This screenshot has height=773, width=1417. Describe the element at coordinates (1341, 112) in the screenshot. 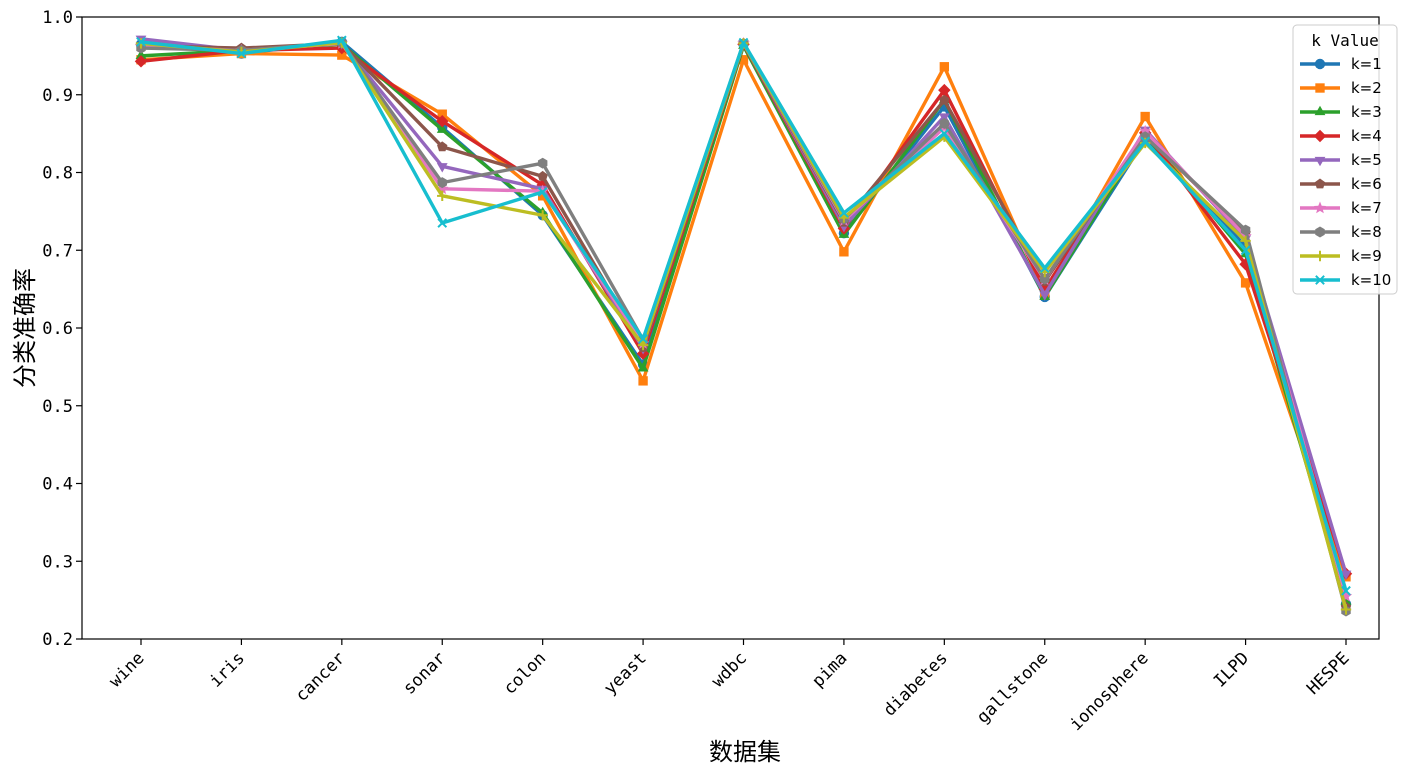

I see `legend-entry: k=3` at that location.